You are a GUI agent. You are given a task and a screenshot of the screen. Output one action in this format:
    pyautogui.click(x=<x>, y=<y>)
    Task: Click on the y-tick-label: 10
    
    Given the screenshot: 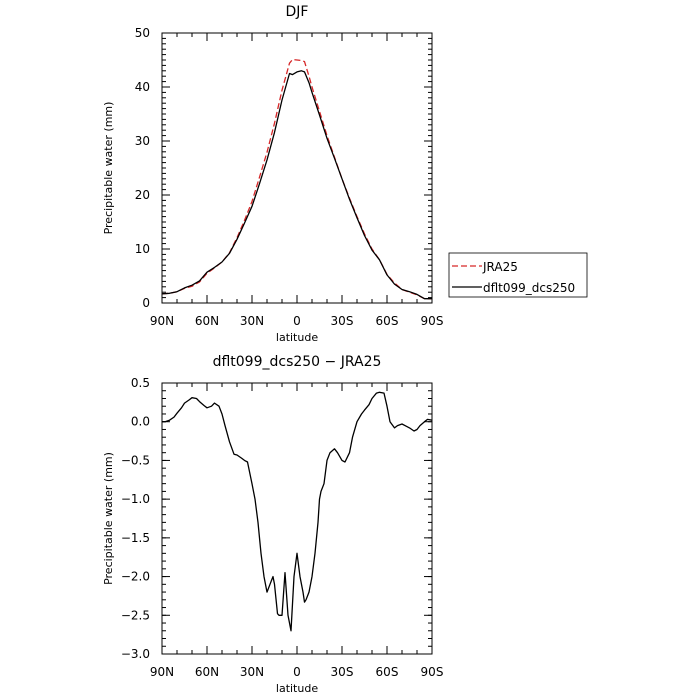 What is the action you would take?
    pyautogui.click(x=142, y=249)
    